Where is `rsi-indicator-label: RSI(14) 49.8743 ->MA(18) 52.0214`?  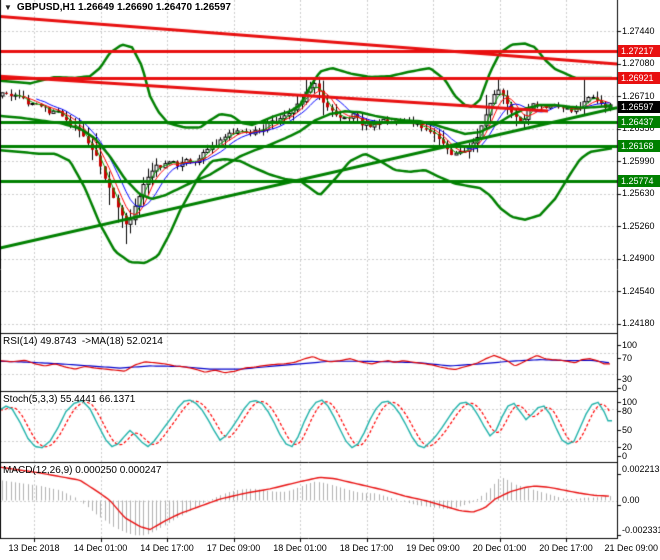
rsi-indicator-label: RSI(14) 49.8743 ->MA(18) 52.0214 is located at coordinates (83, 341).